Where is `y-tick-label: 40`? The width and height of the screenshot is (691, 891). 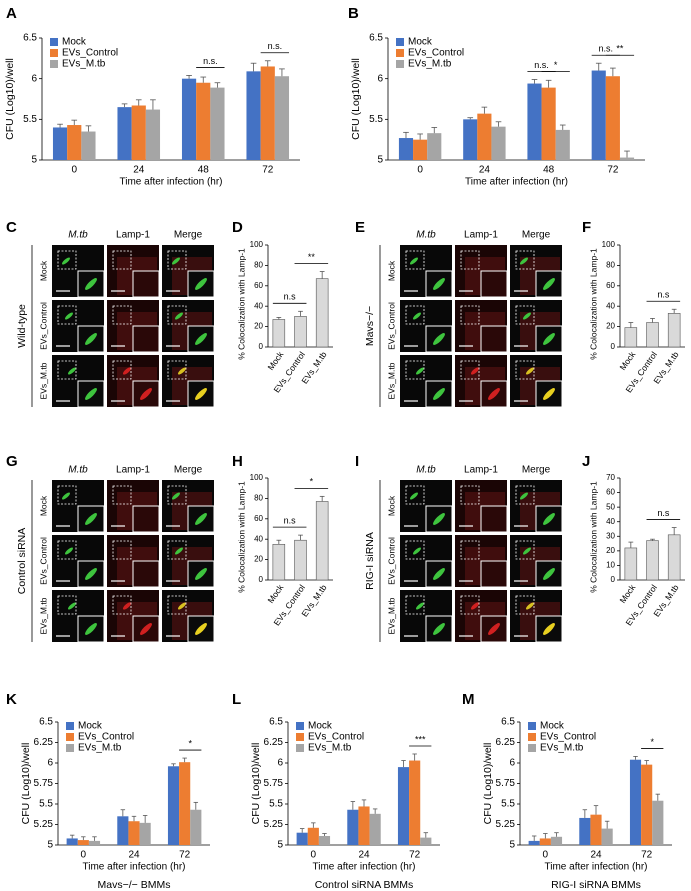
y-tick-label: 40 is located at coordinates (258, 305).